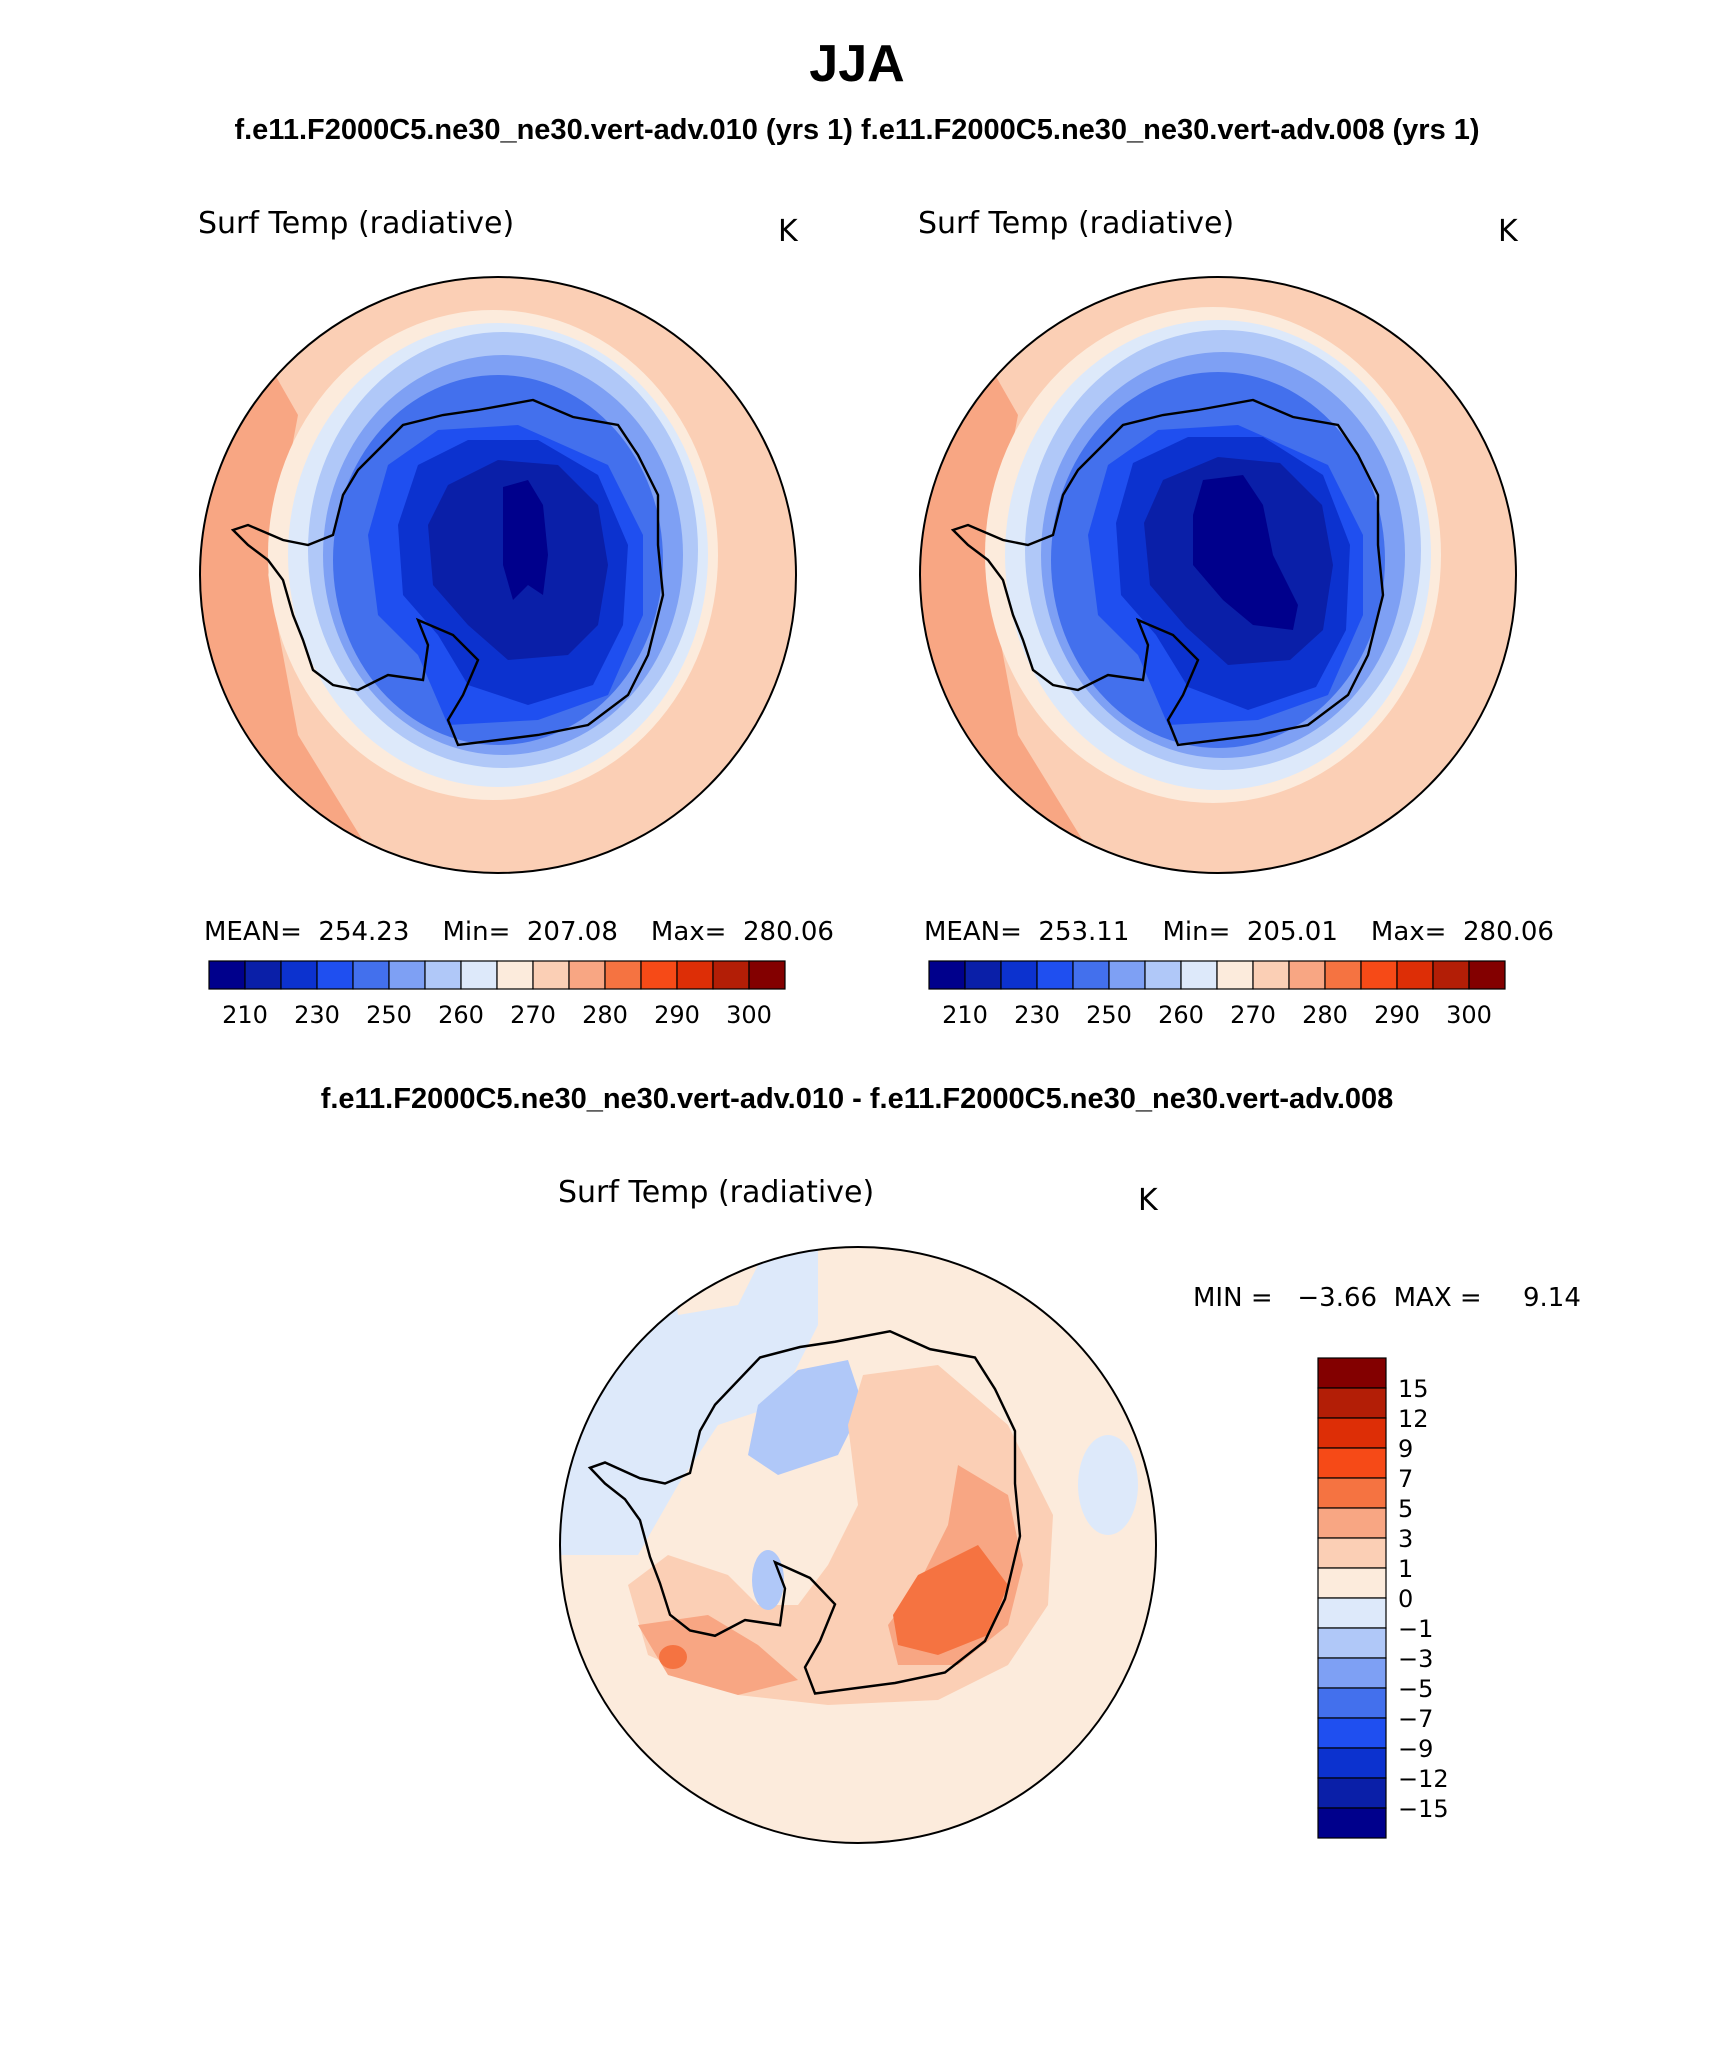  What do you see at coordinates (1076, 223) in the screenshot?
I see `panel-right-variable: Surf Temp (radiative)` at bounding box center [1076, 223].